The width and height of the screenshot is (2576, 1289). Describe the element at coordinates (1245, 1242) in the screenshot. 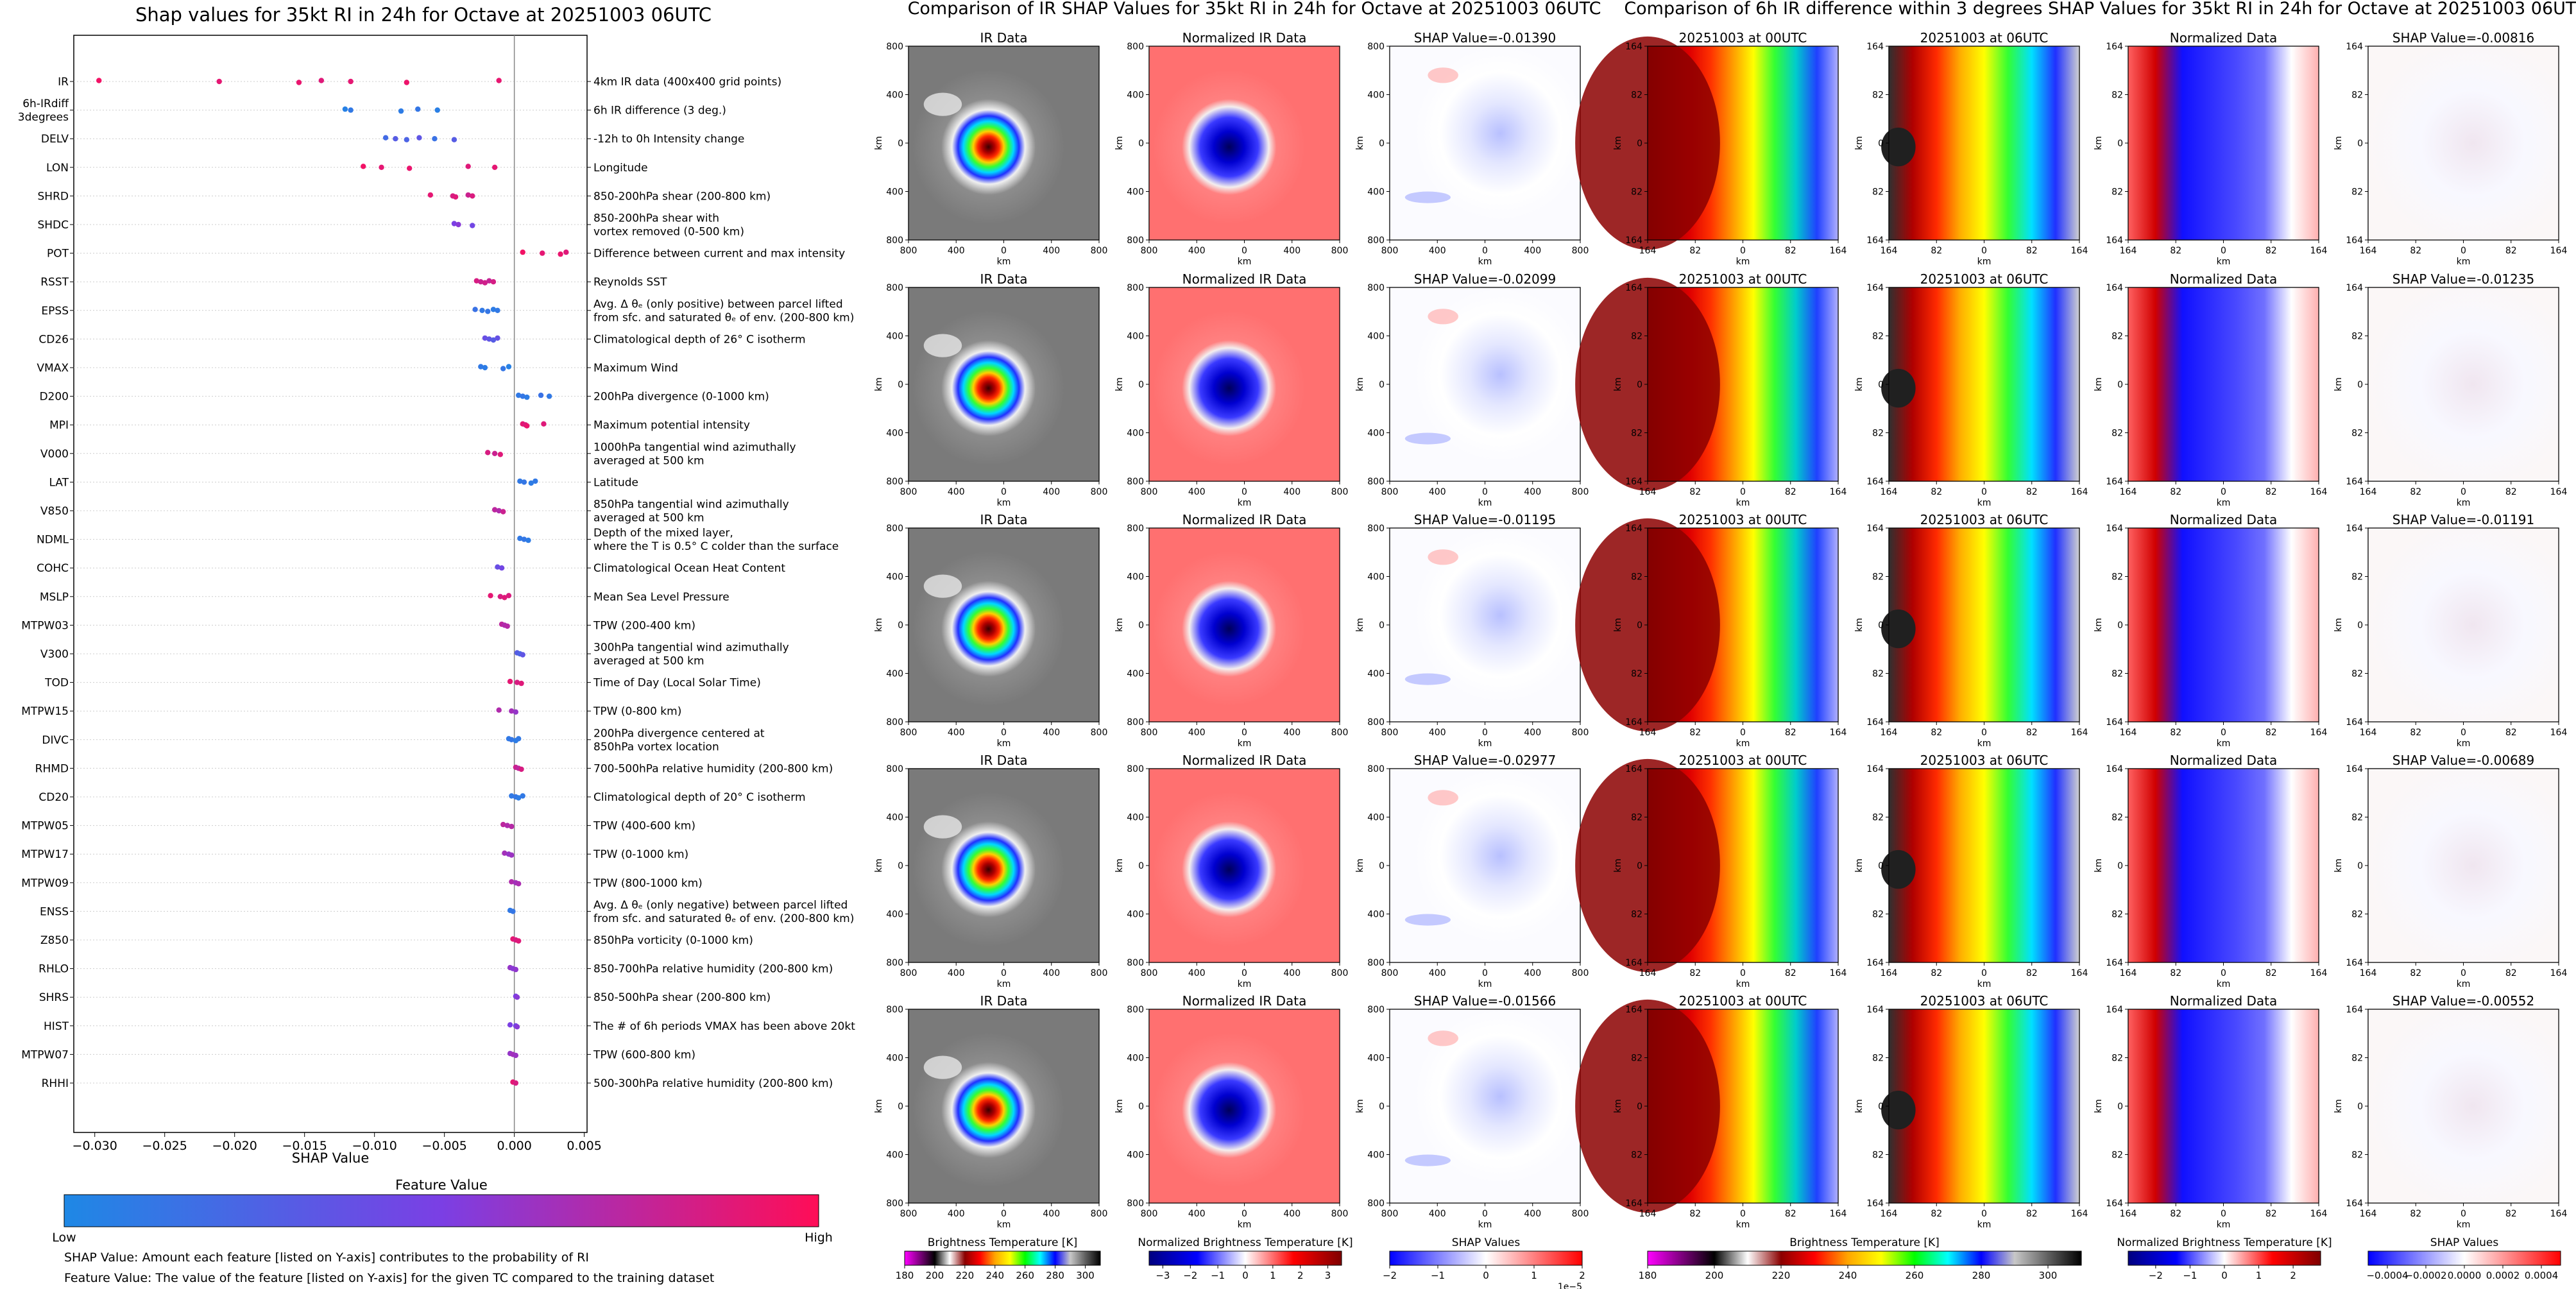

I see `colorbar-label: Normalized Brightness Temperature [K]` at that location.